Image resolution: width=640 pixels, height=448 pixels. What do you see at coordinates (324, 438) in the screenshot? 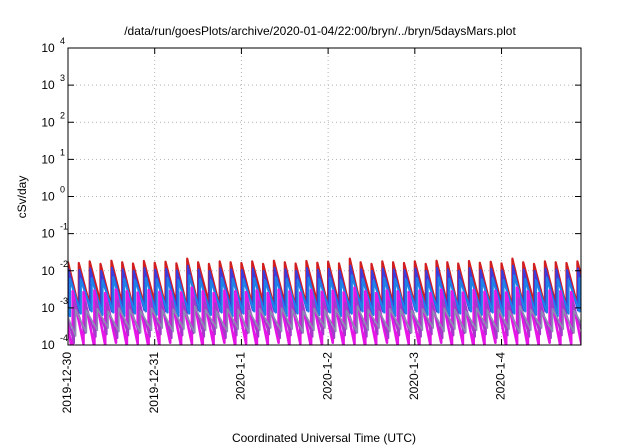
I see `x-axis-label: Coordinated Universal Time (UTC)` at bounding box center [324, 438].